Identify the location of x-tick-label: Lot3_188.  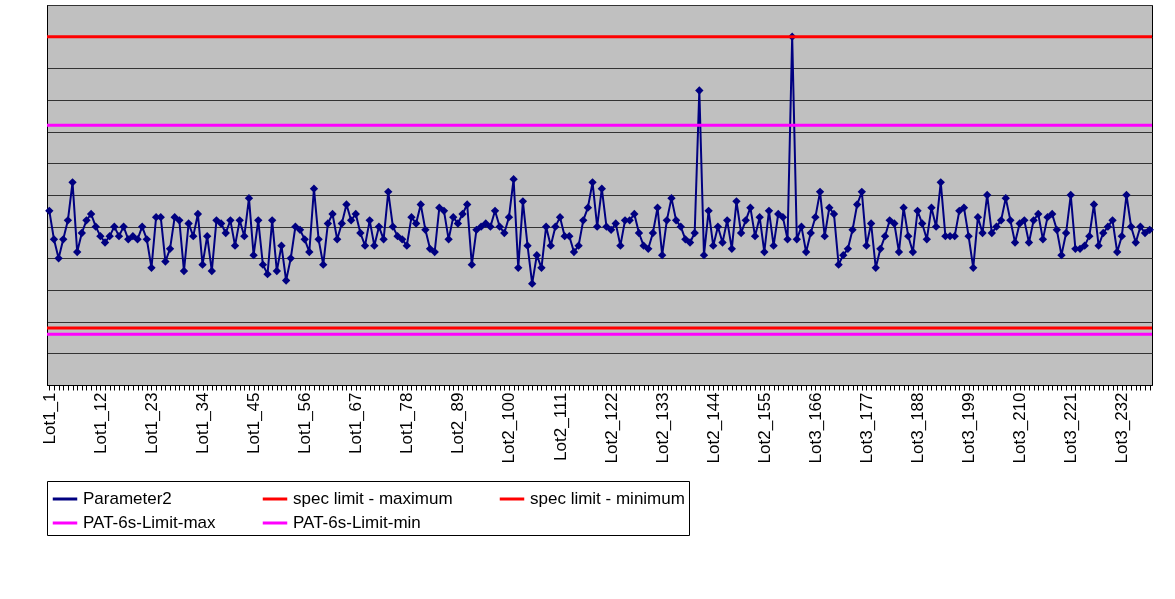
(918, 428).